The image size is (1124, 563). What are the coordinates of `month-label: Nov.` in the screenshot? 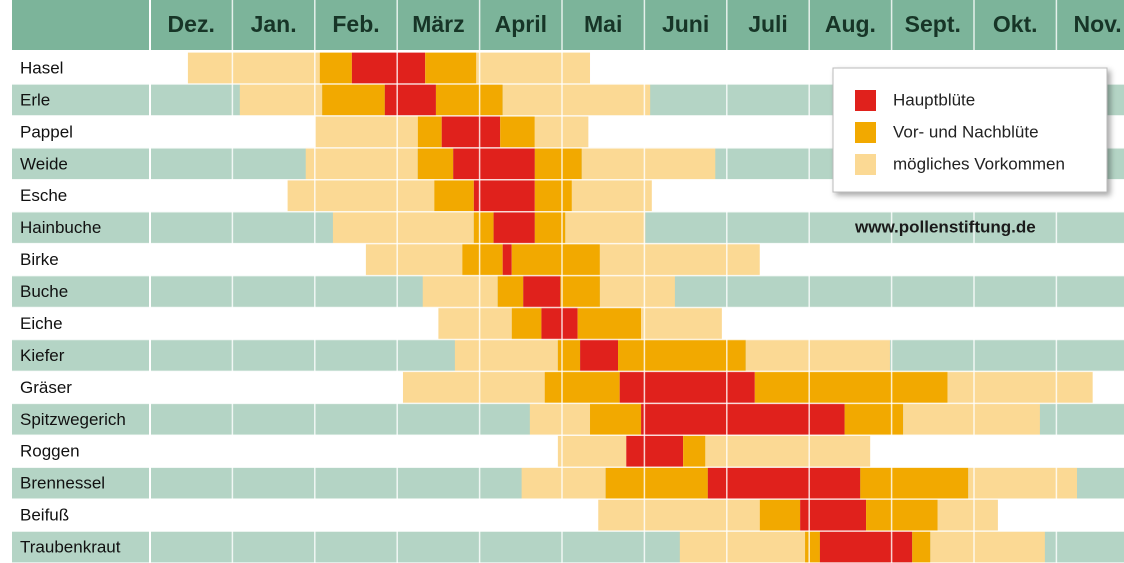 It's located at (1098, 24).